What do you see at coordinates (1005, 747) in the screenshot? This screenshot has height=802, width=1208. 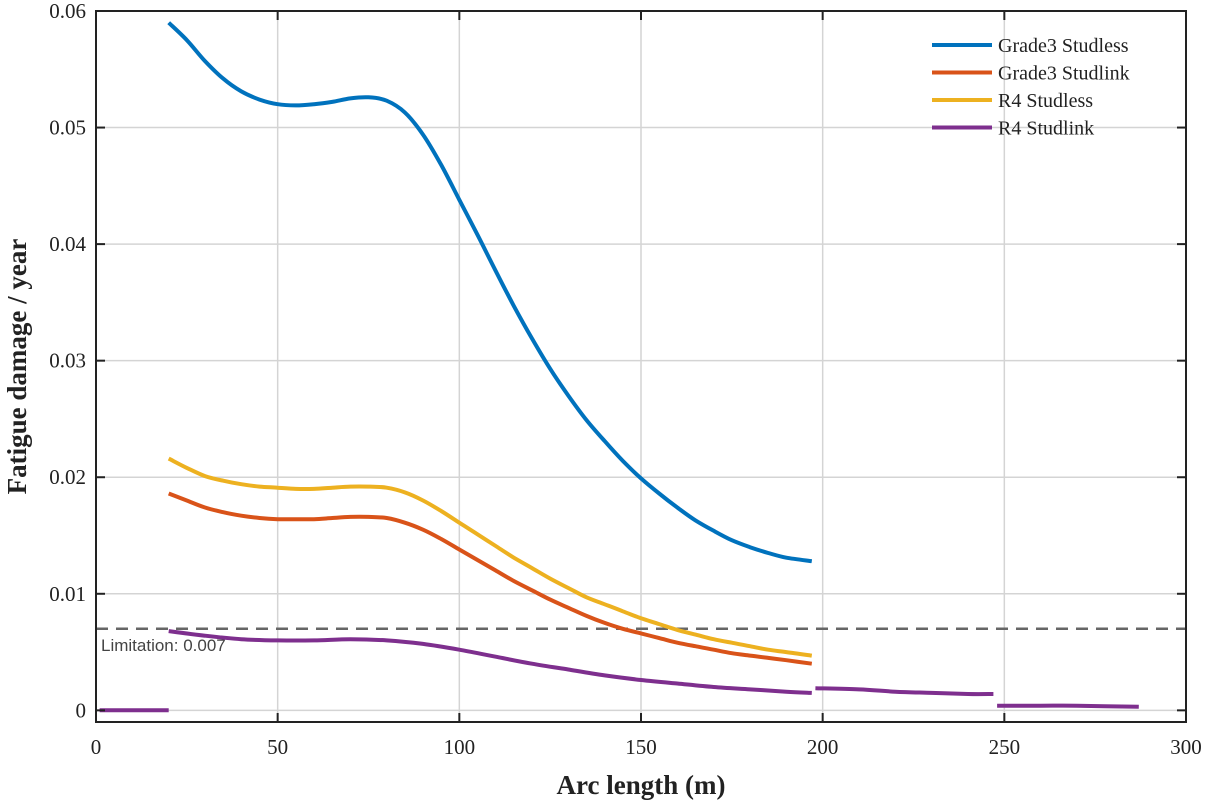 I see `x-tick-label: 250` at bounding box center [1005, 747].